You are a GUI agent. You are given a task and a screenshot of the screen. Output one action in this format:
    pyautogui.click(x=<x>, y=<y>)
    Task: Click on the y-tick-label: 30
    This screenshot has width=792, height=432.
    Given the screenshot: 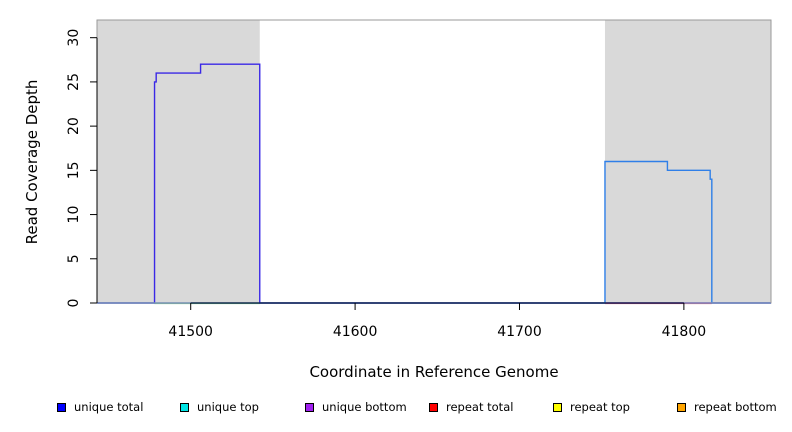 What is the action you would take?
    pyautogui.click(x=74, y=38)
    